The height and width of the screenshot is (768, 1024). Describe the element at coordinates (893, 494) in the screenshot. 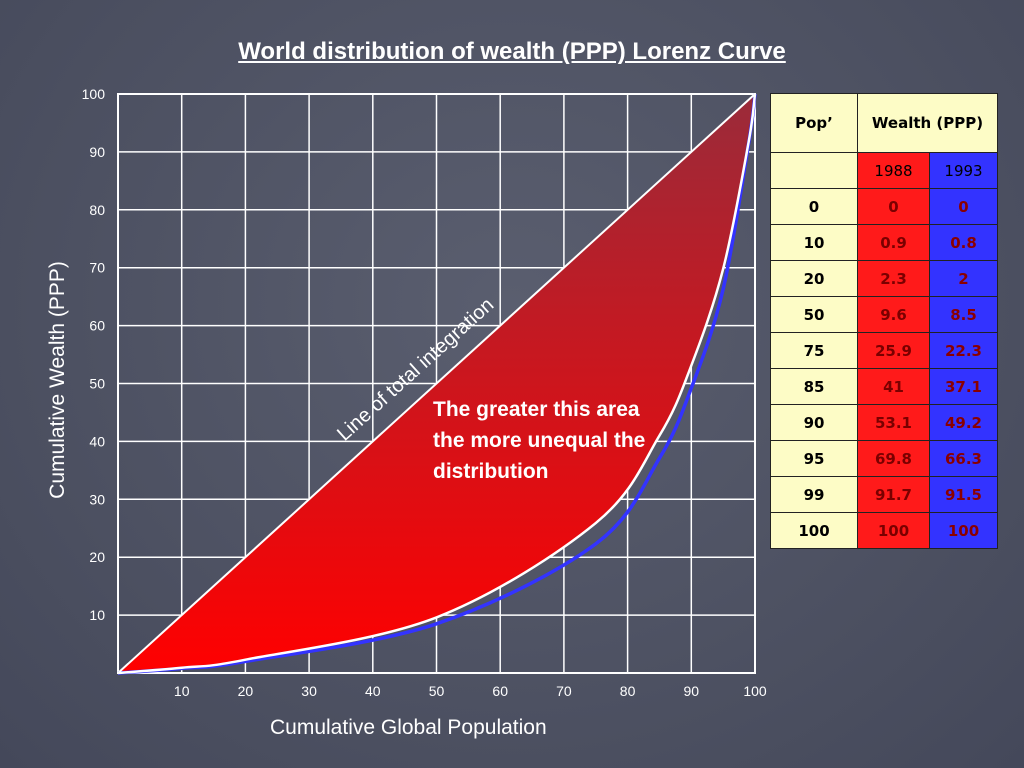

I see `row-1988-cell: 91.7` at that location.